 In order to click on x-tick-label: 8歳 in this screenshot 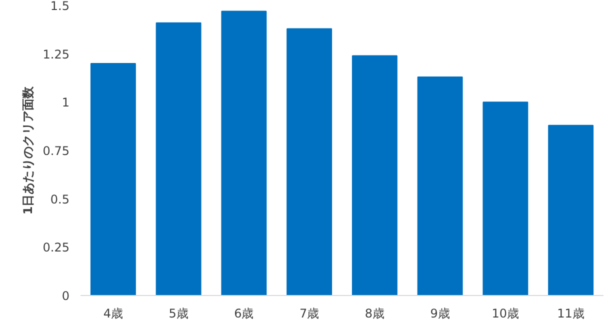, I will do `click(374, 313)`.